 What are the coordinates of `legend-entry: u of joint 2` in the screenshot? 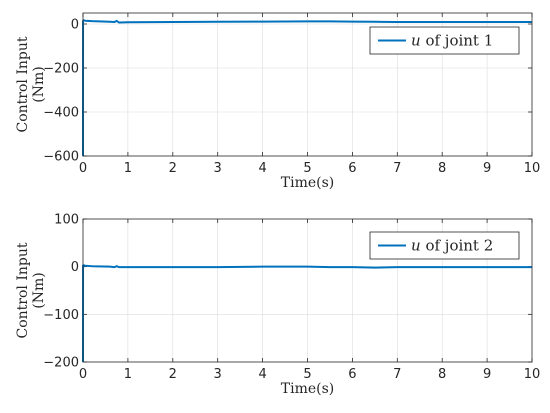 It's located at (452, 246).